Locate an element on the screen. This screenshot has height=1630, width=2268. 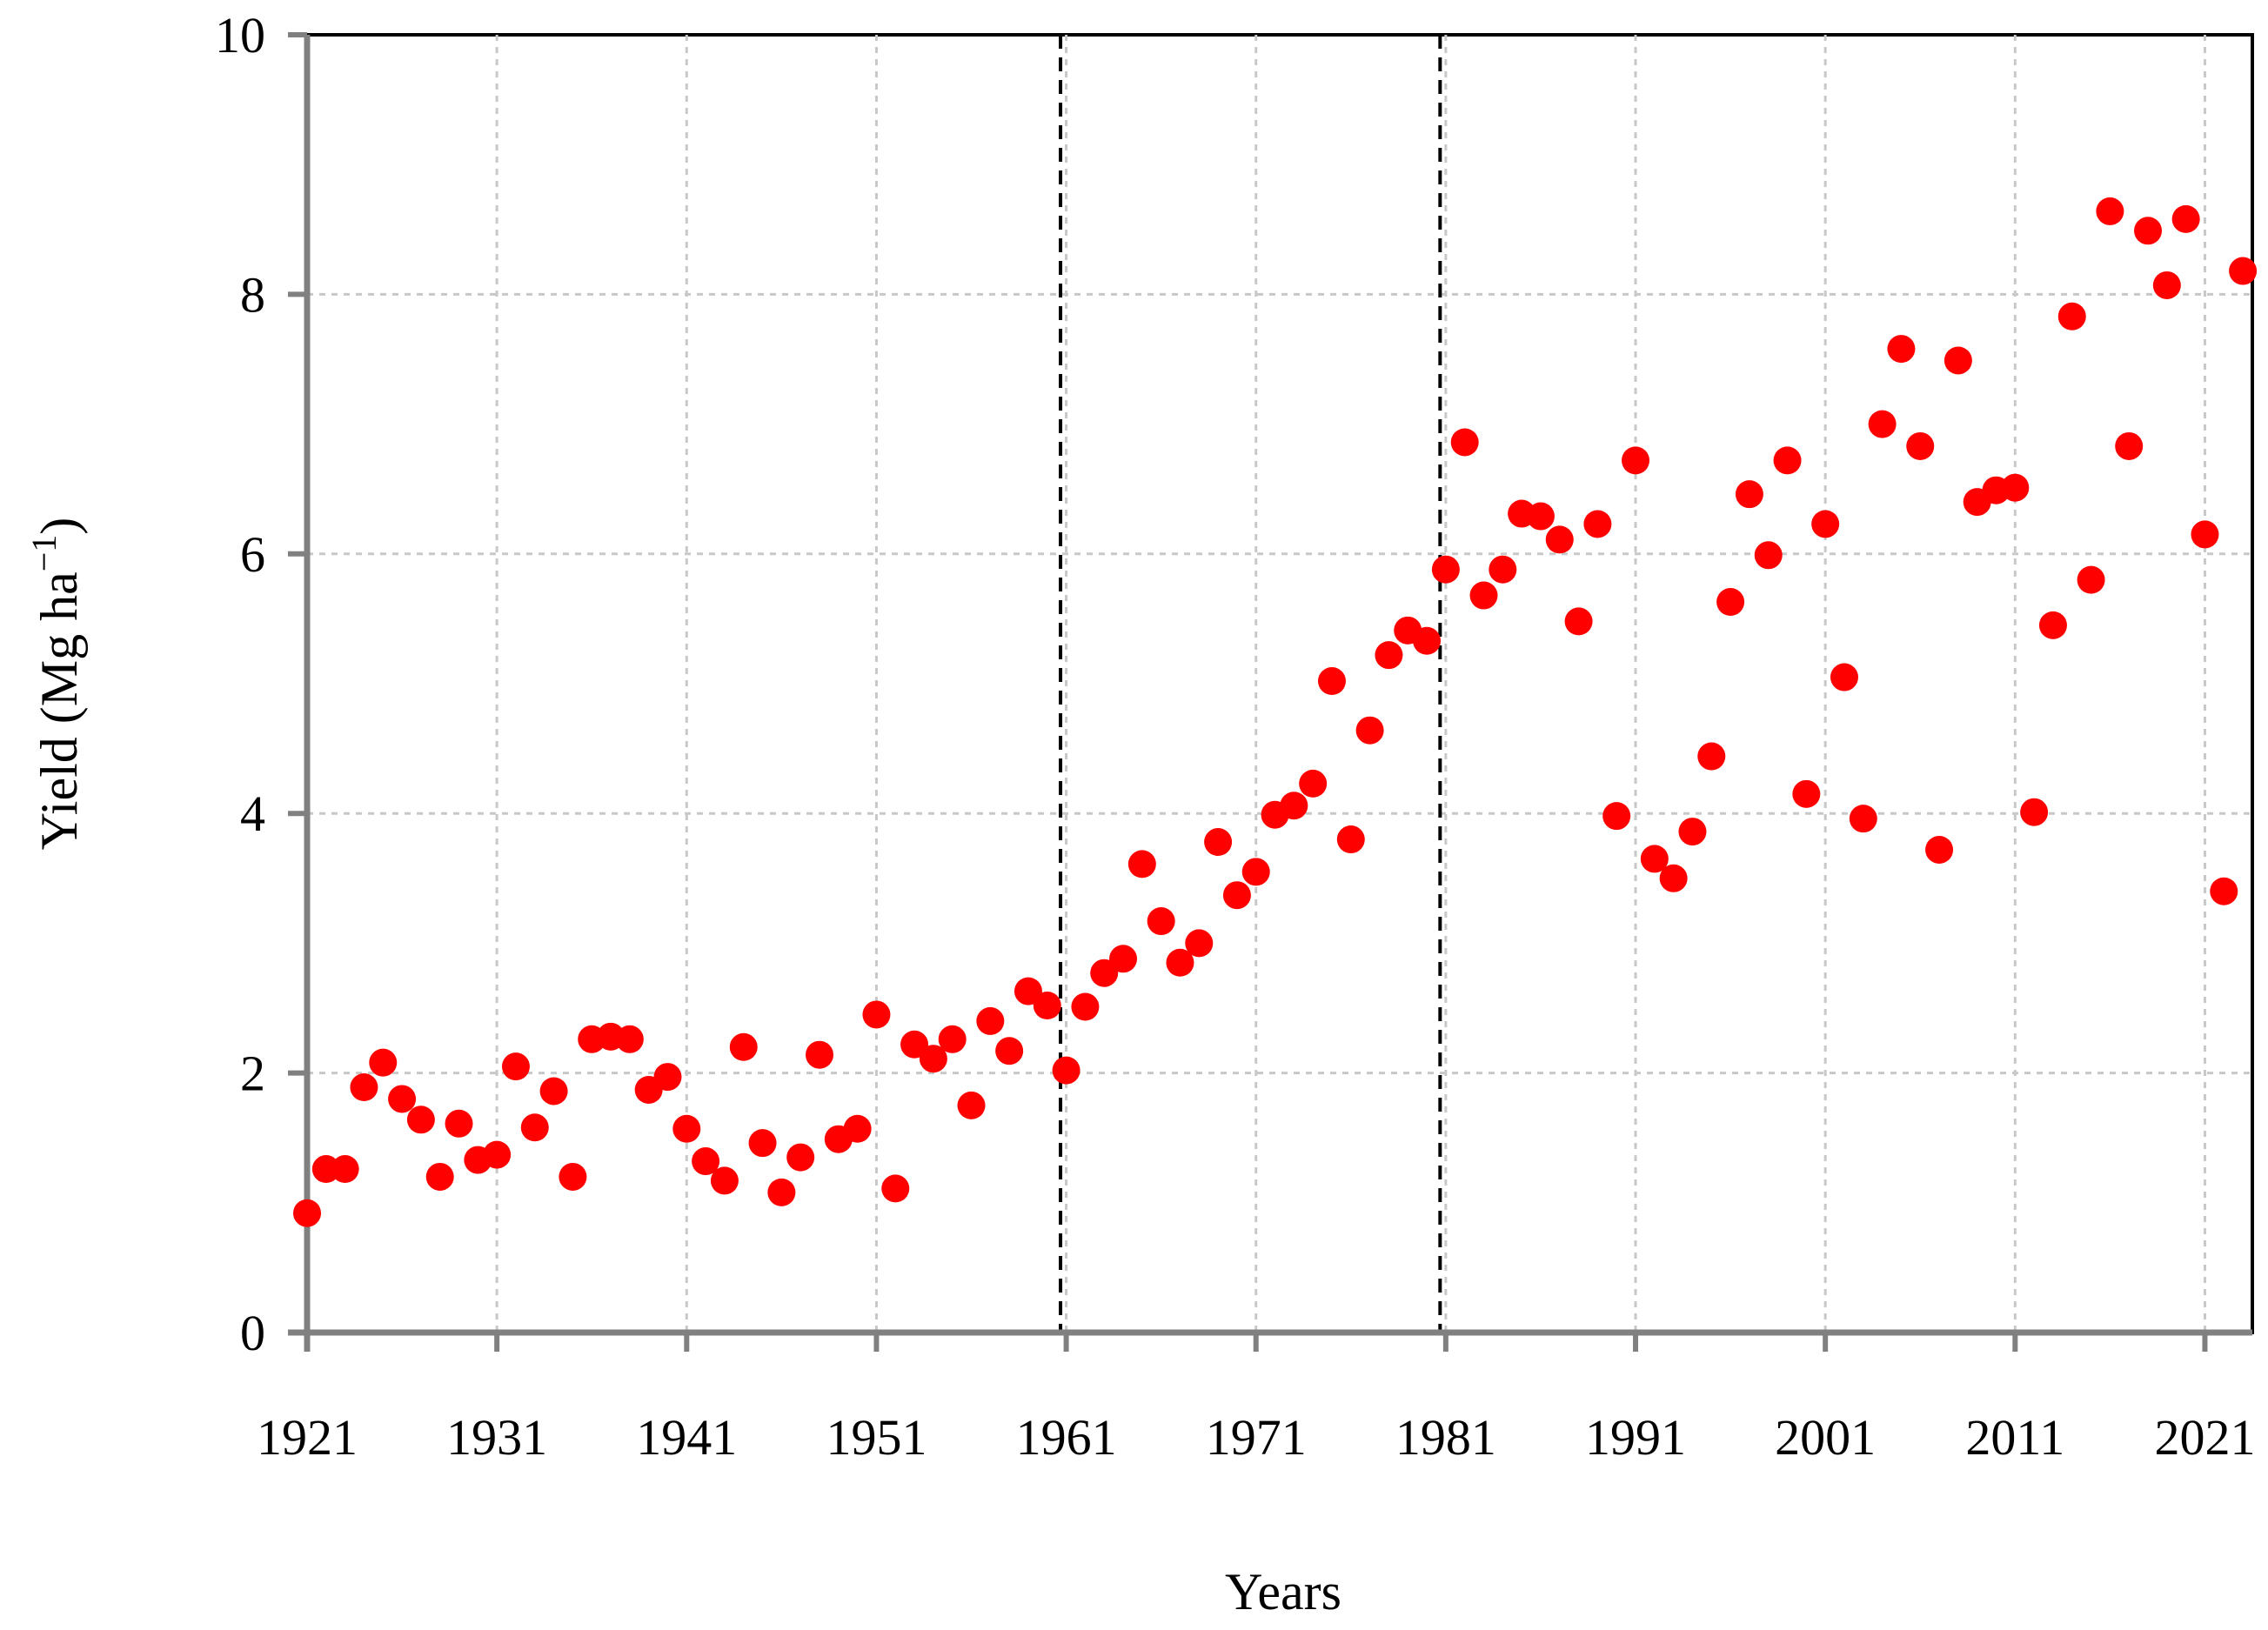
y-axis-title-main: Yield (Mg ha is located at coordinates (59, 710).